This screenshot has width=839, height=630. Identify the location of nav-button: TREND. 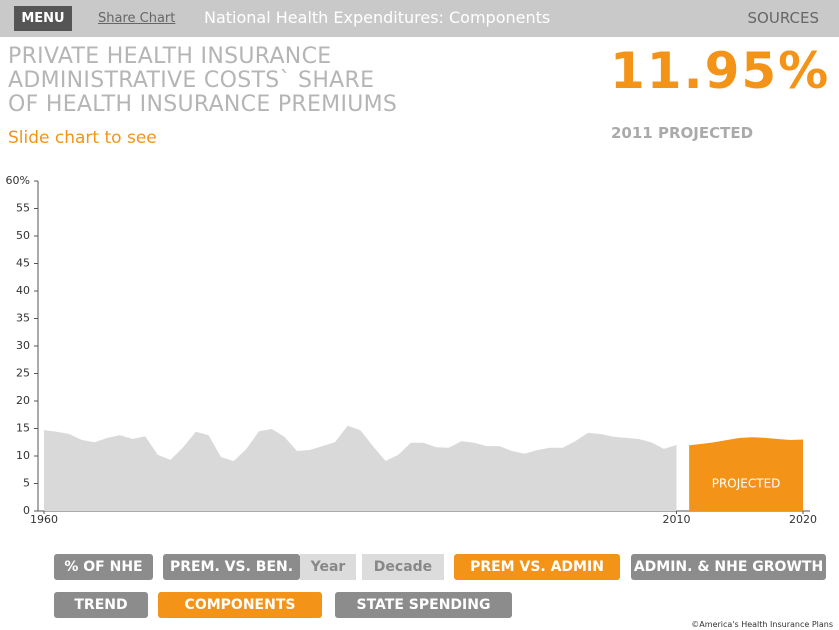
(101, 605).